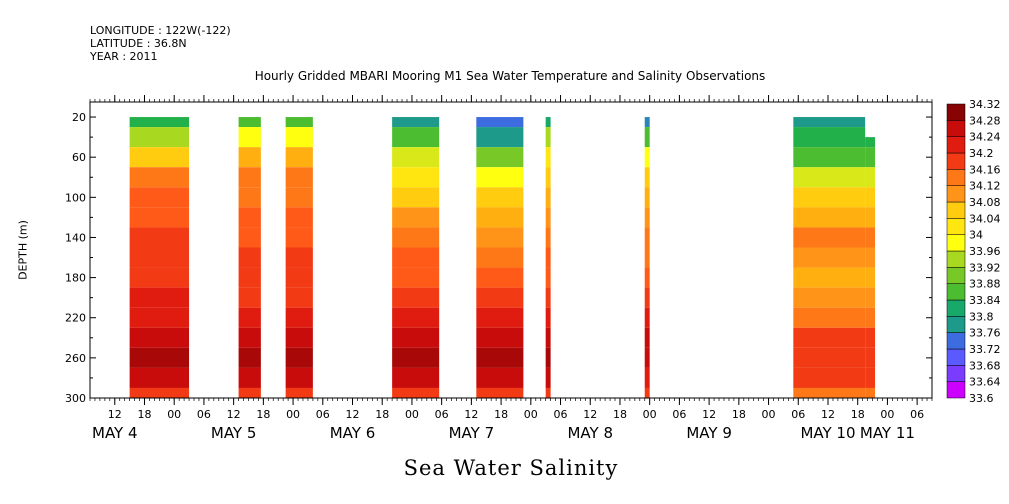  What do you see at coordinates (827, 433) in the screenshot?
I see `x-day-label: MAY 10` at bounding box center [827, 433].